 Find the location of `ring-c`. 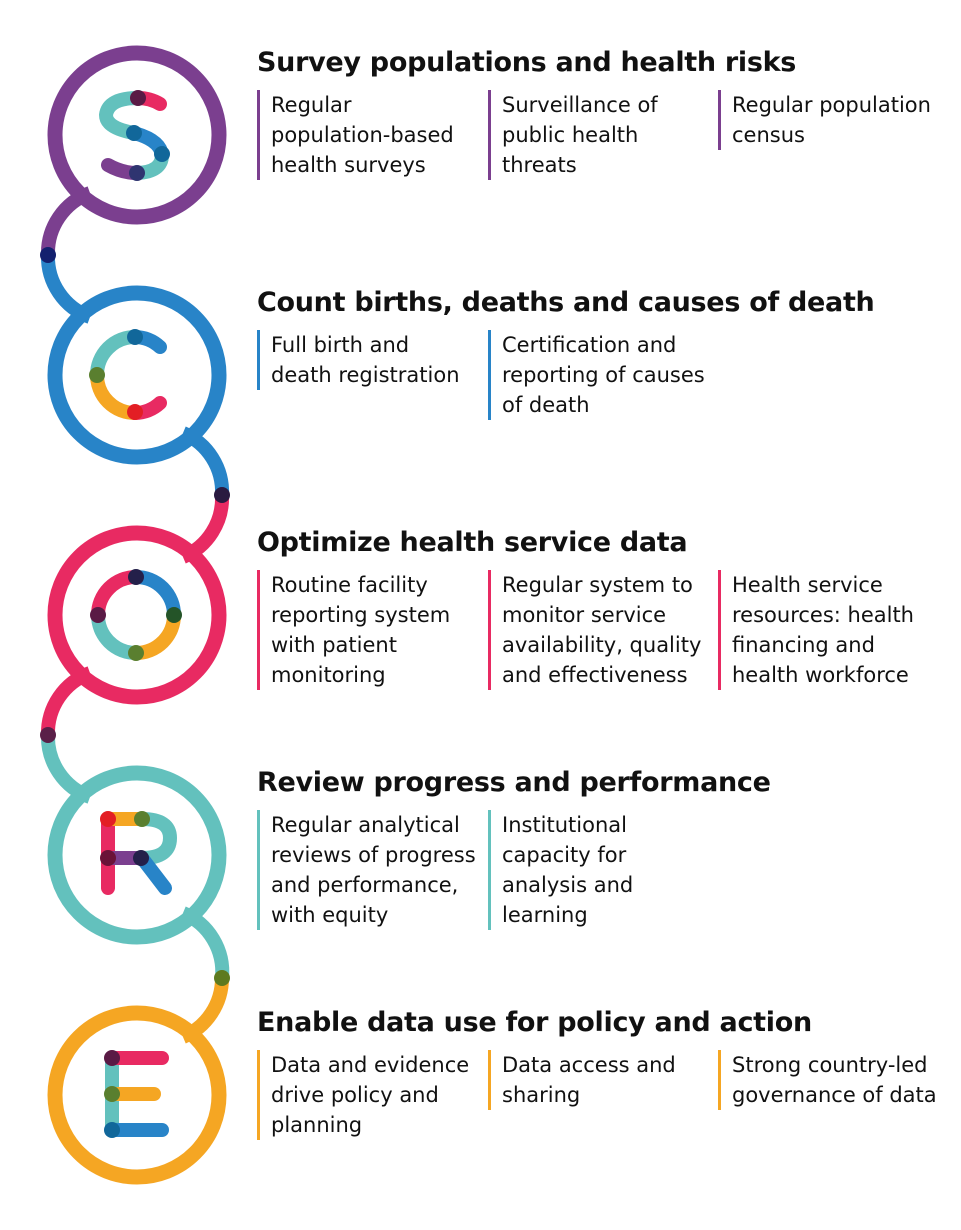

ring-c is located at coordinates (137, 375).